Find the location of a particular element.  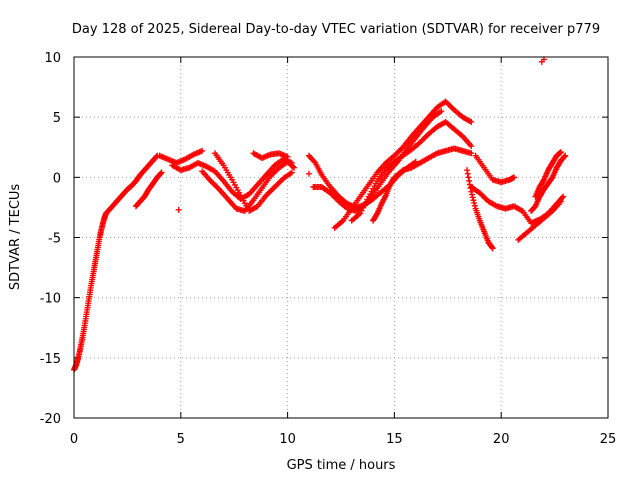

x-tick-label: 5 is located at coordinates (181, 439).